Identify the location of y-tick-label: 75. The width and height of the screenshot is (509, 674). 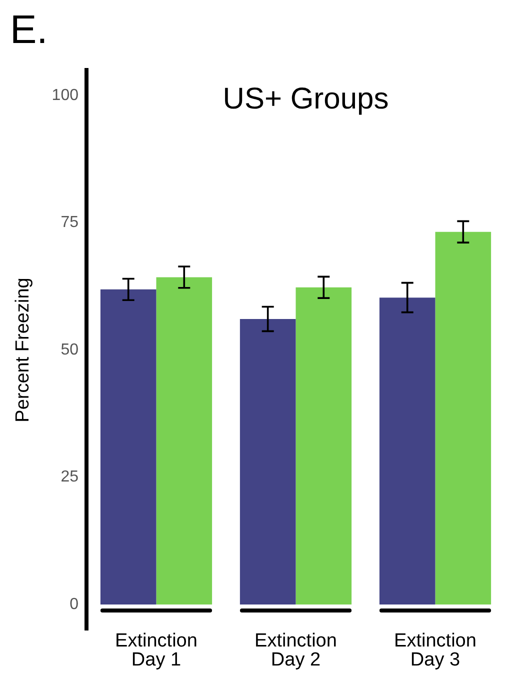
(69, 223).